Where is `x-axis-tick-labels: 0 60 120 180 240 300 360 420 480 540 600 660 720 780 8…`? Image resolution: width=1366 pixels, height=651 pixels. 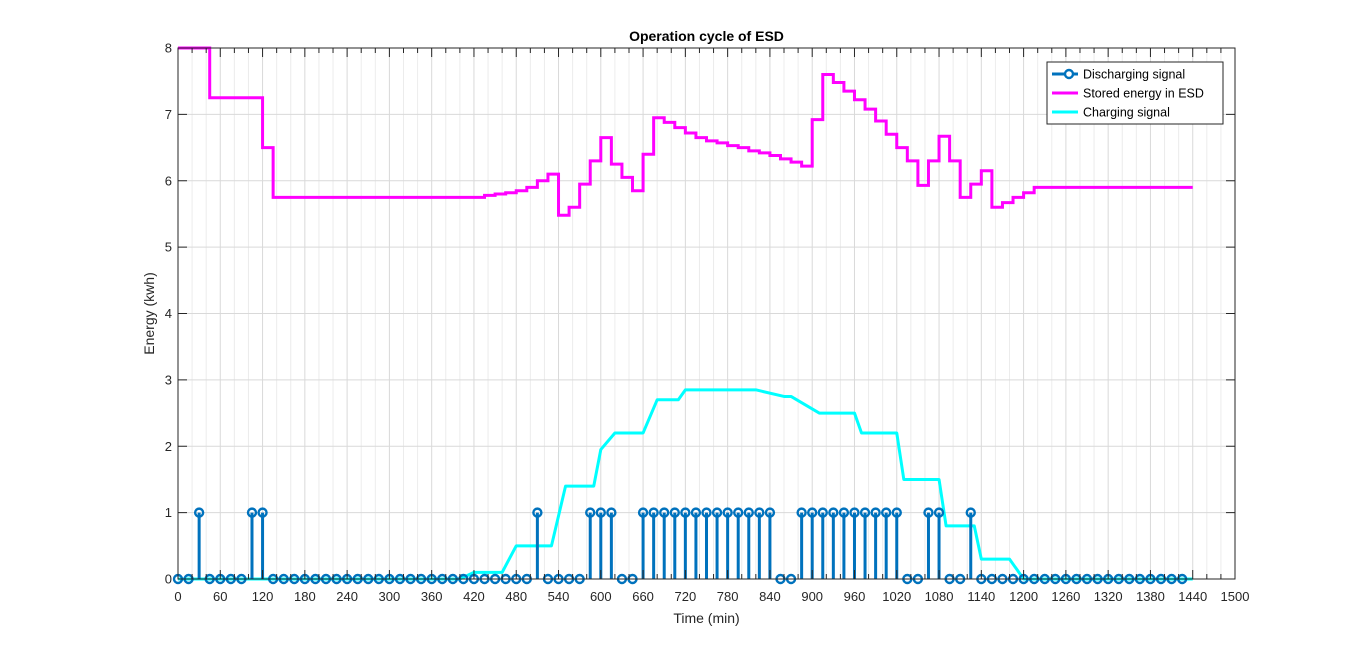
x-axis-tick-labels: 0 60 120 180 240 300 360 420 480 540 600 660 720 780 8… is located at coordinates (711, 596).